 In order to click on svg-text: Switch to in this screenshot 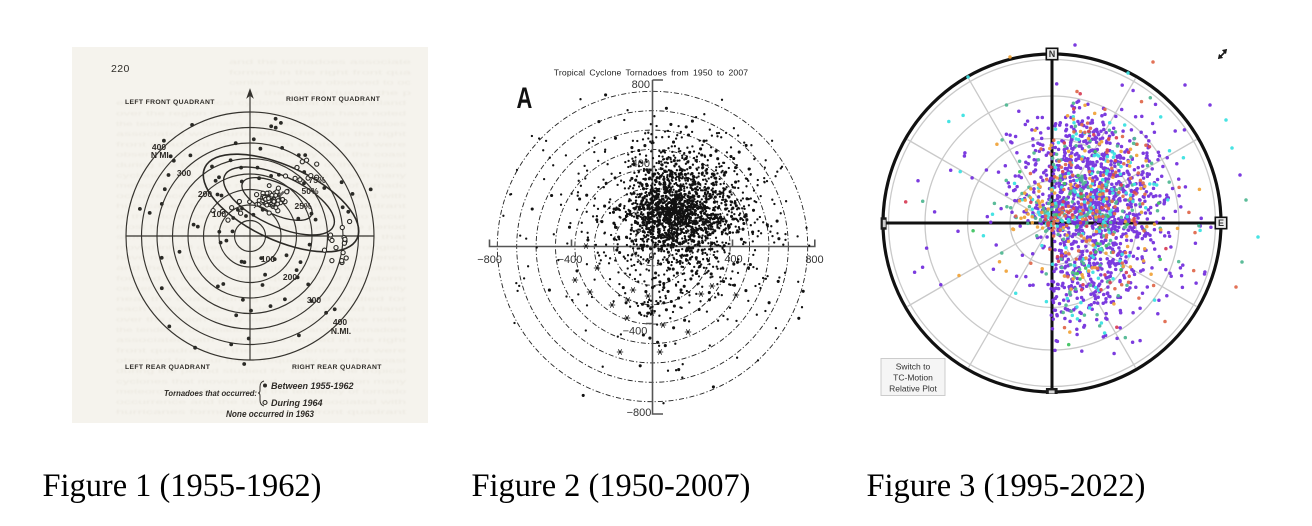, I will do `click(913, 367)`.